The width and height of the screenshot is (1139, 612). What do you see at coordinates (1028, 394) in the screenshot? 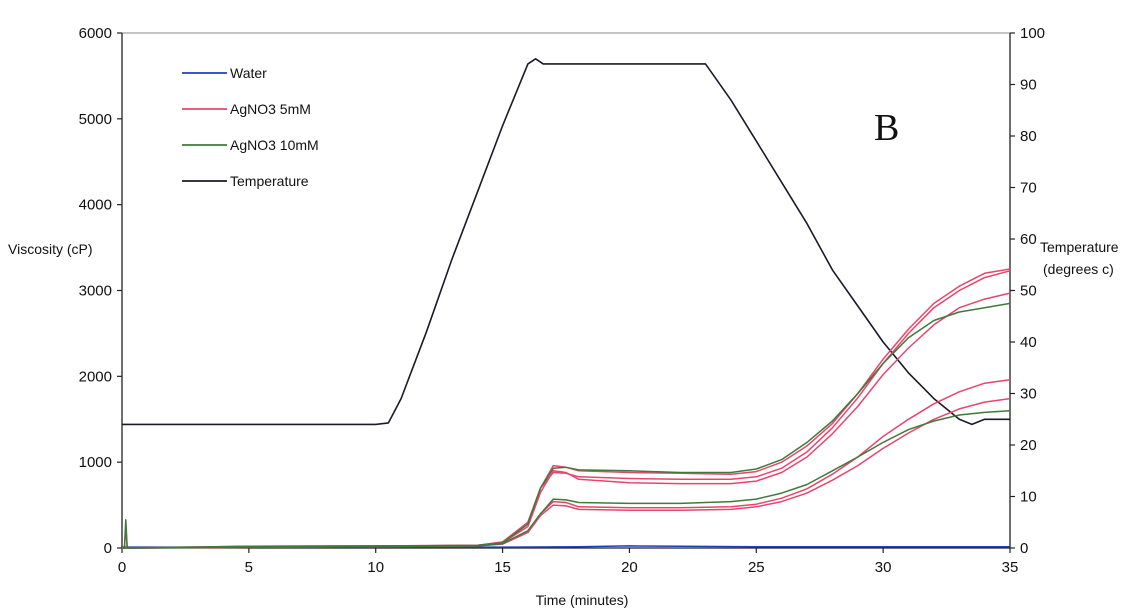
I see `y2-tick-label: 30` at bounding box center [1028, 394].